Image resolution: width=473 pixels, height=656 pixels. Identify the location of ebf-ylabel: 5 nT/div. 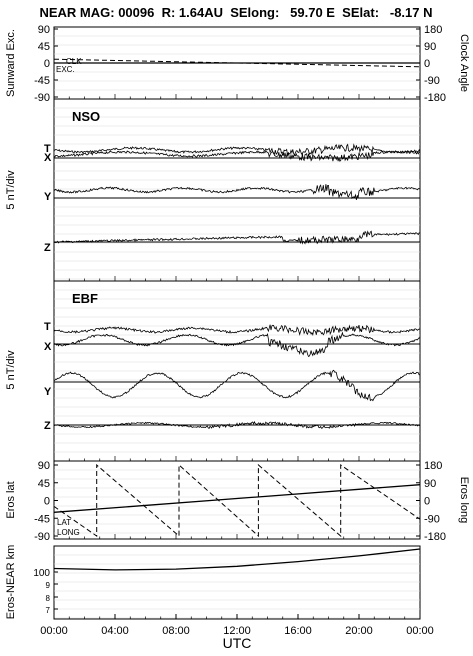
(11, 370).